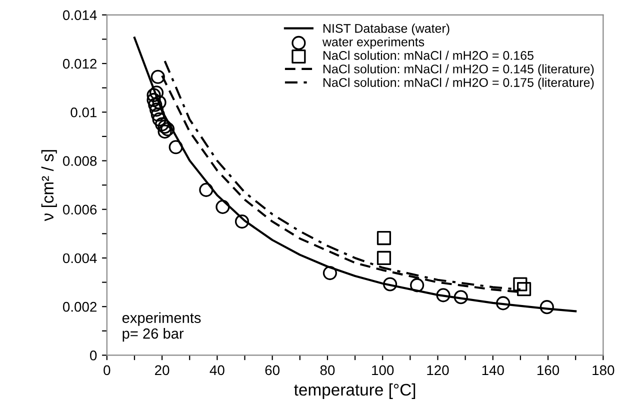 The image size is (618, 414). Describe the element at coordinates (386, 30) in the screenshot. I see `legend-label: NIST Database (water)` at that location.